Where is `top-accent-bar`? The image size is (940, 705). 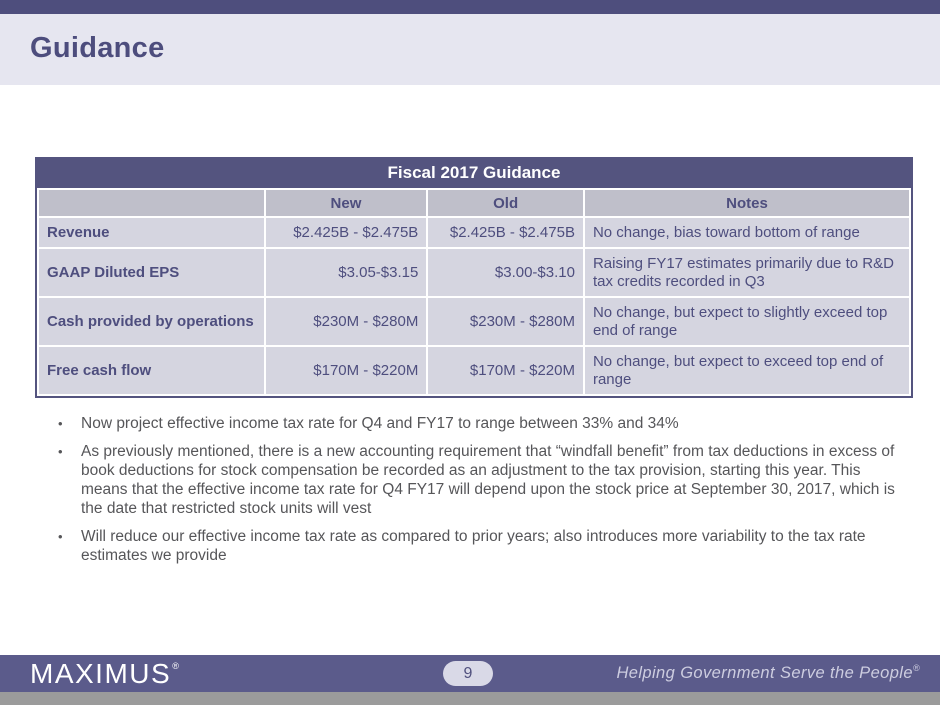 top-accent-bar is located at coordinates (470, 7).